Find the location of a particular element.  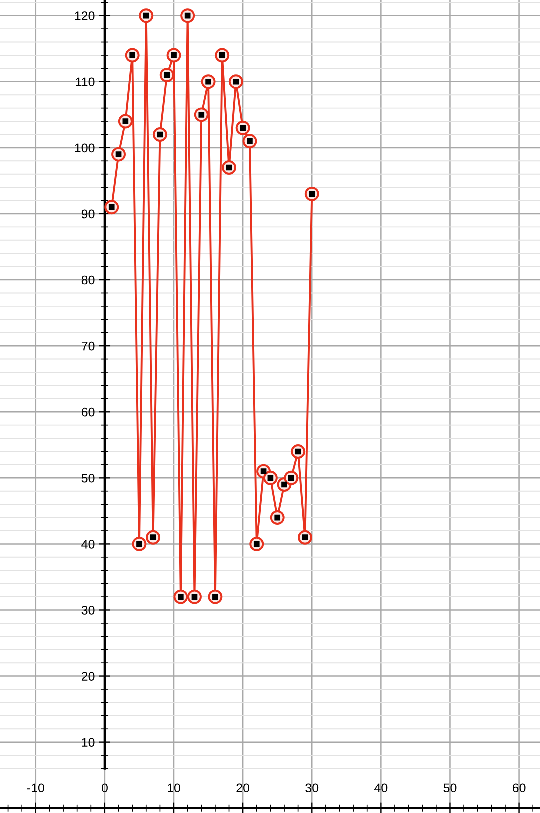

y-tick-label: 50 is located at coordinates (88, 478).